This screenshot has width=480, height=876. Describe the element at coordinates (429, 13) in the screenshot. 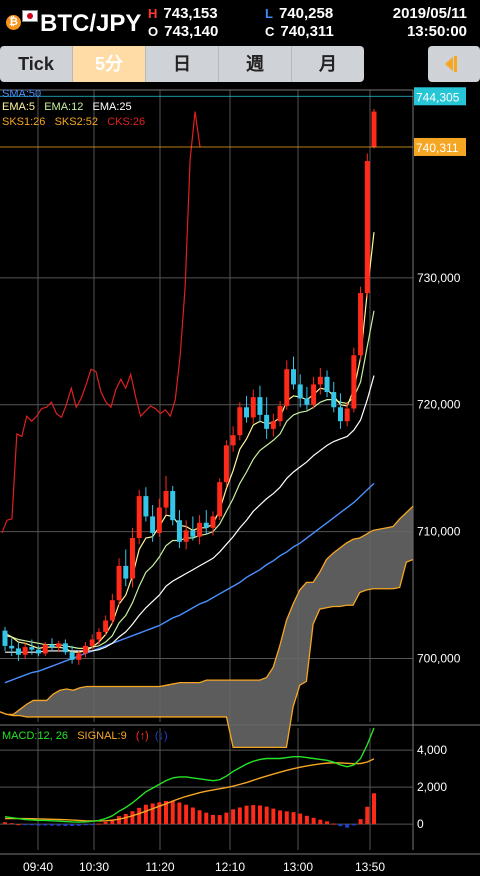

I see `date-text: 2019/05/11` at that location.